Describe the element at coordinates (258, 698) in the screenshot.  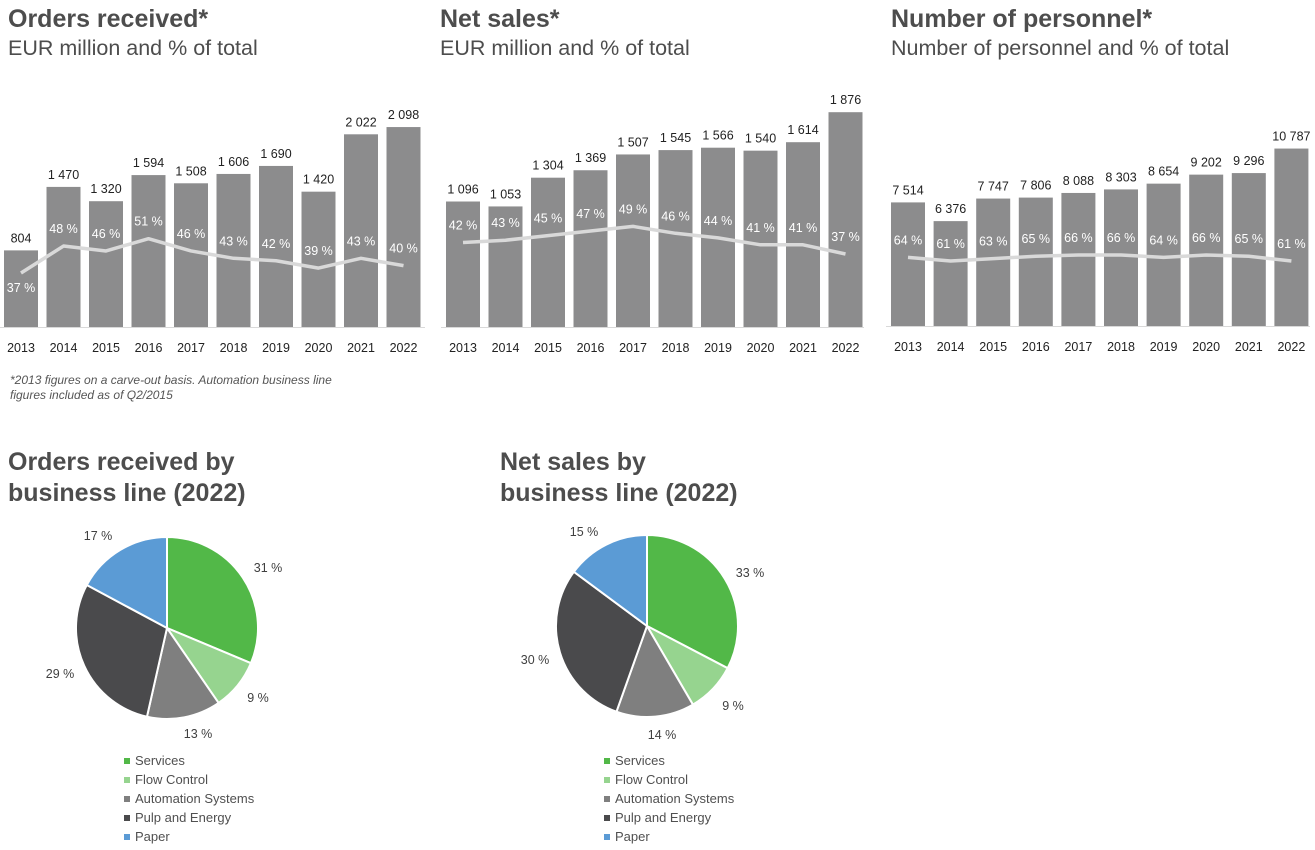
I see `orders-pie-label-flow-control: 9 %` at that location.